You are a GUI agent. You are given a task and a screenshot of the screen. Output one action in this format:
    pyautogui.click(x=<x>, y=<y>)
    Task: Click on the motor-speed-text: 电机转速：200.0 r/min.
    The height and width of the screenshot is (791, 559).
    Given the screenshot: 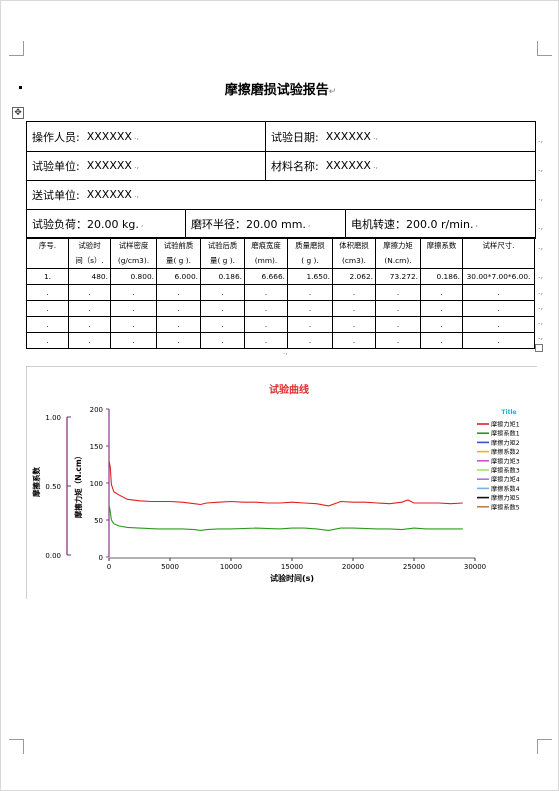 What is the action you would take?
    pyautogui.click(x=412, y=224)
    